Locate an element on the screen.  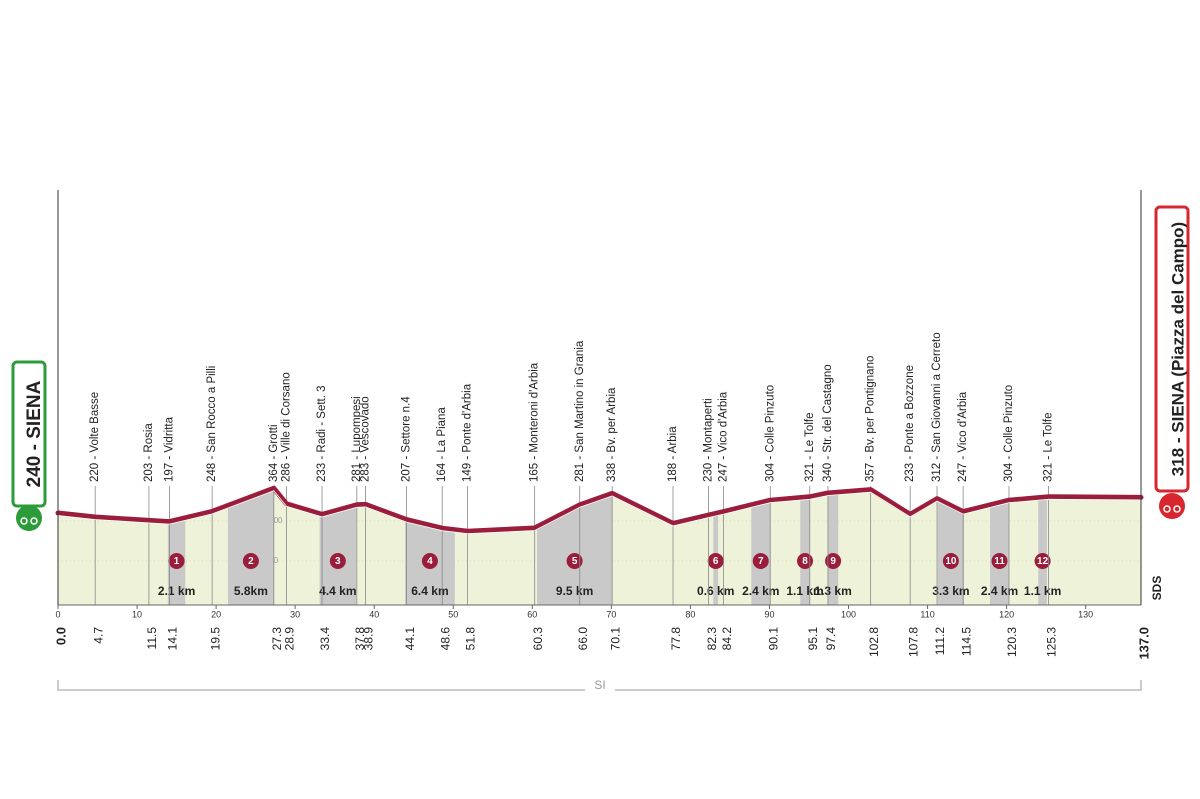
km-label: 102.8 is located at coordinates (874, 642).